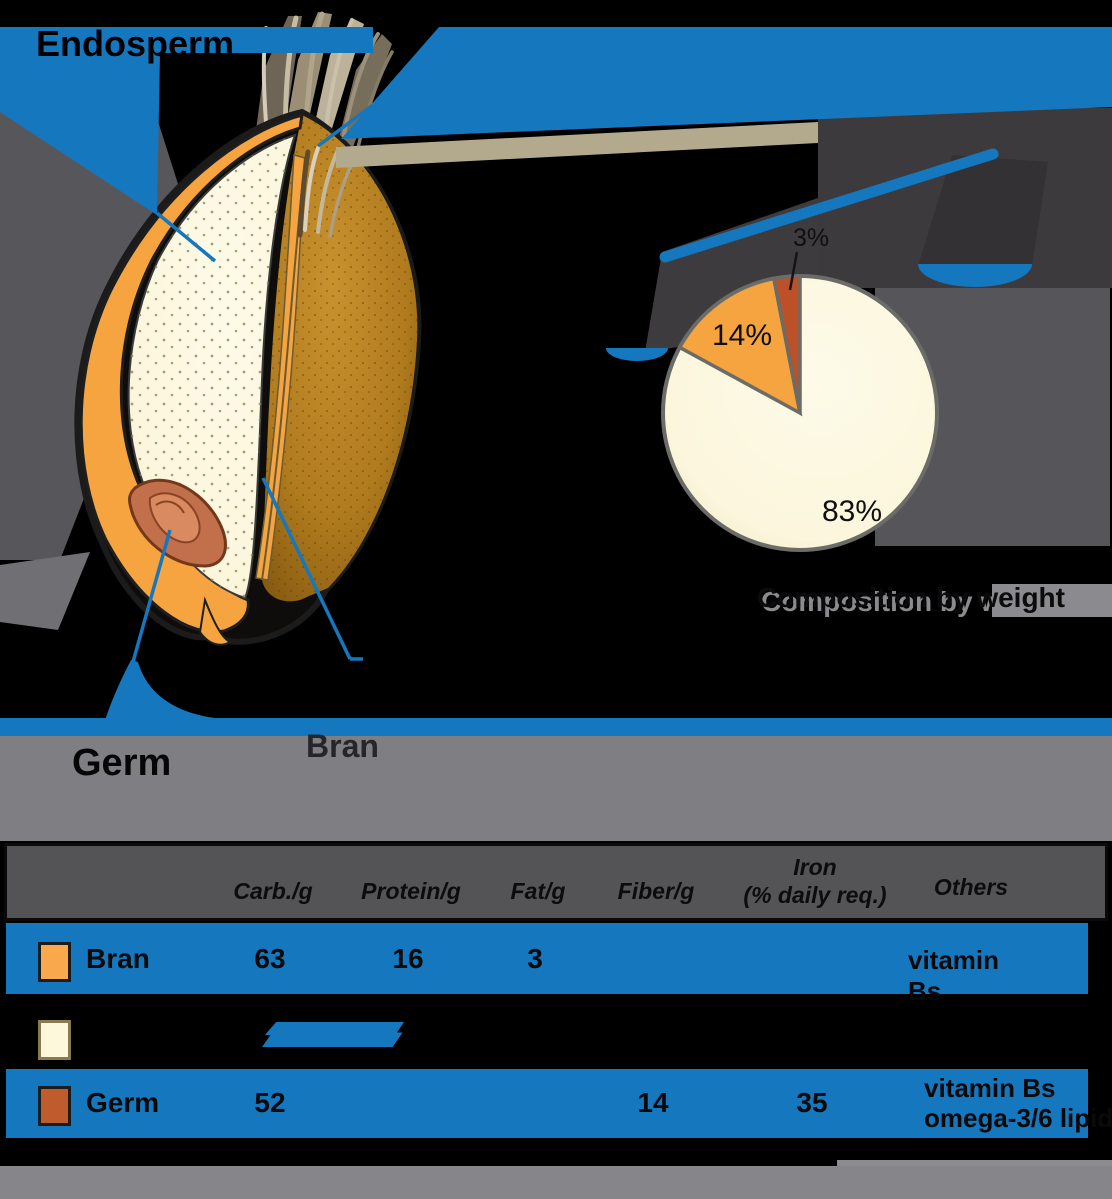  Describe the element at coordinates (157, 698) in the screenshot. I see `germ-callout-swoosh` at that location.